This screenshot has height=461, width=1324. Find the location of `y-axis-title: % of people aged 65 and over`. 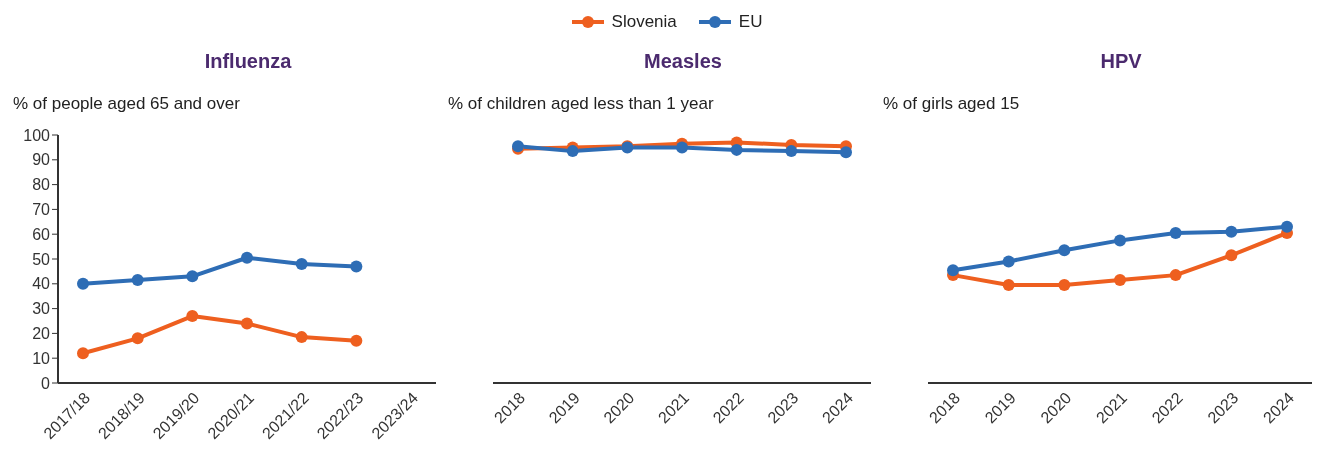

y-axis-title: % of people aged 65 and over is located at coordinates (126, 104).